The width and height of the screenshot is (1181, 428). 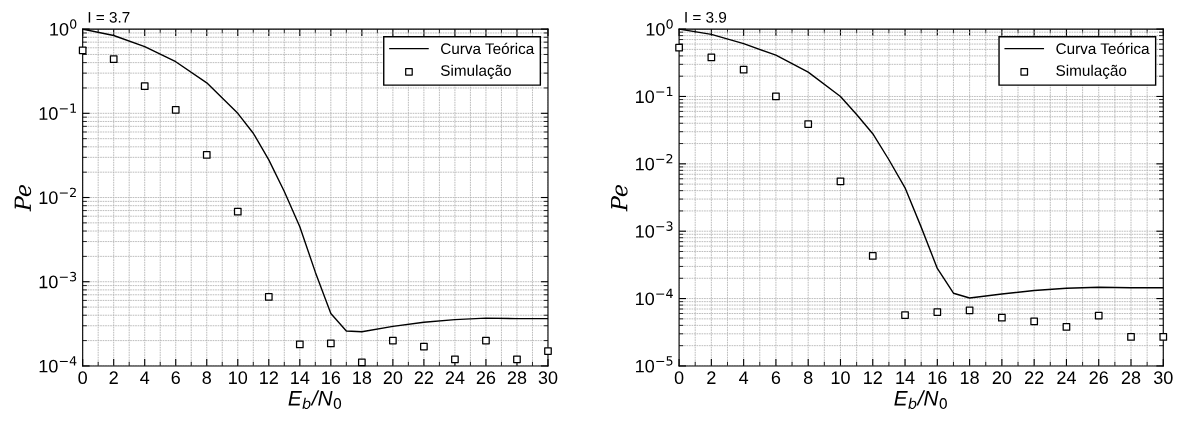 I want to click on y-tick-label: 10$^{−5}$, so click(x=654, y=364).